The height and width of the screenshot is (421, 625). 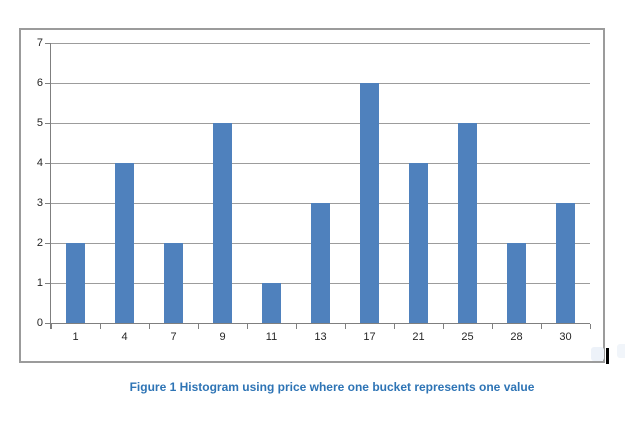 I want to click on x-axis-label: 1, so click(x=75, y=337).